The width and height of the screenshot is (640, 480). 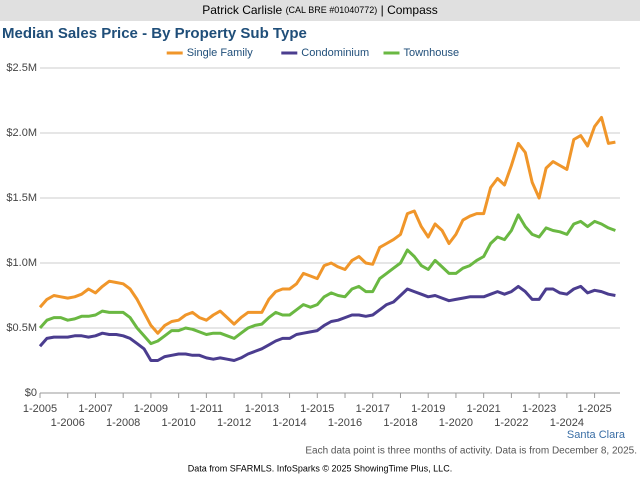 What do you see at coordinates (95, 409) in the screenshot?
I see `x-tick-label: 1-2007` at bounding box center [95, 409].